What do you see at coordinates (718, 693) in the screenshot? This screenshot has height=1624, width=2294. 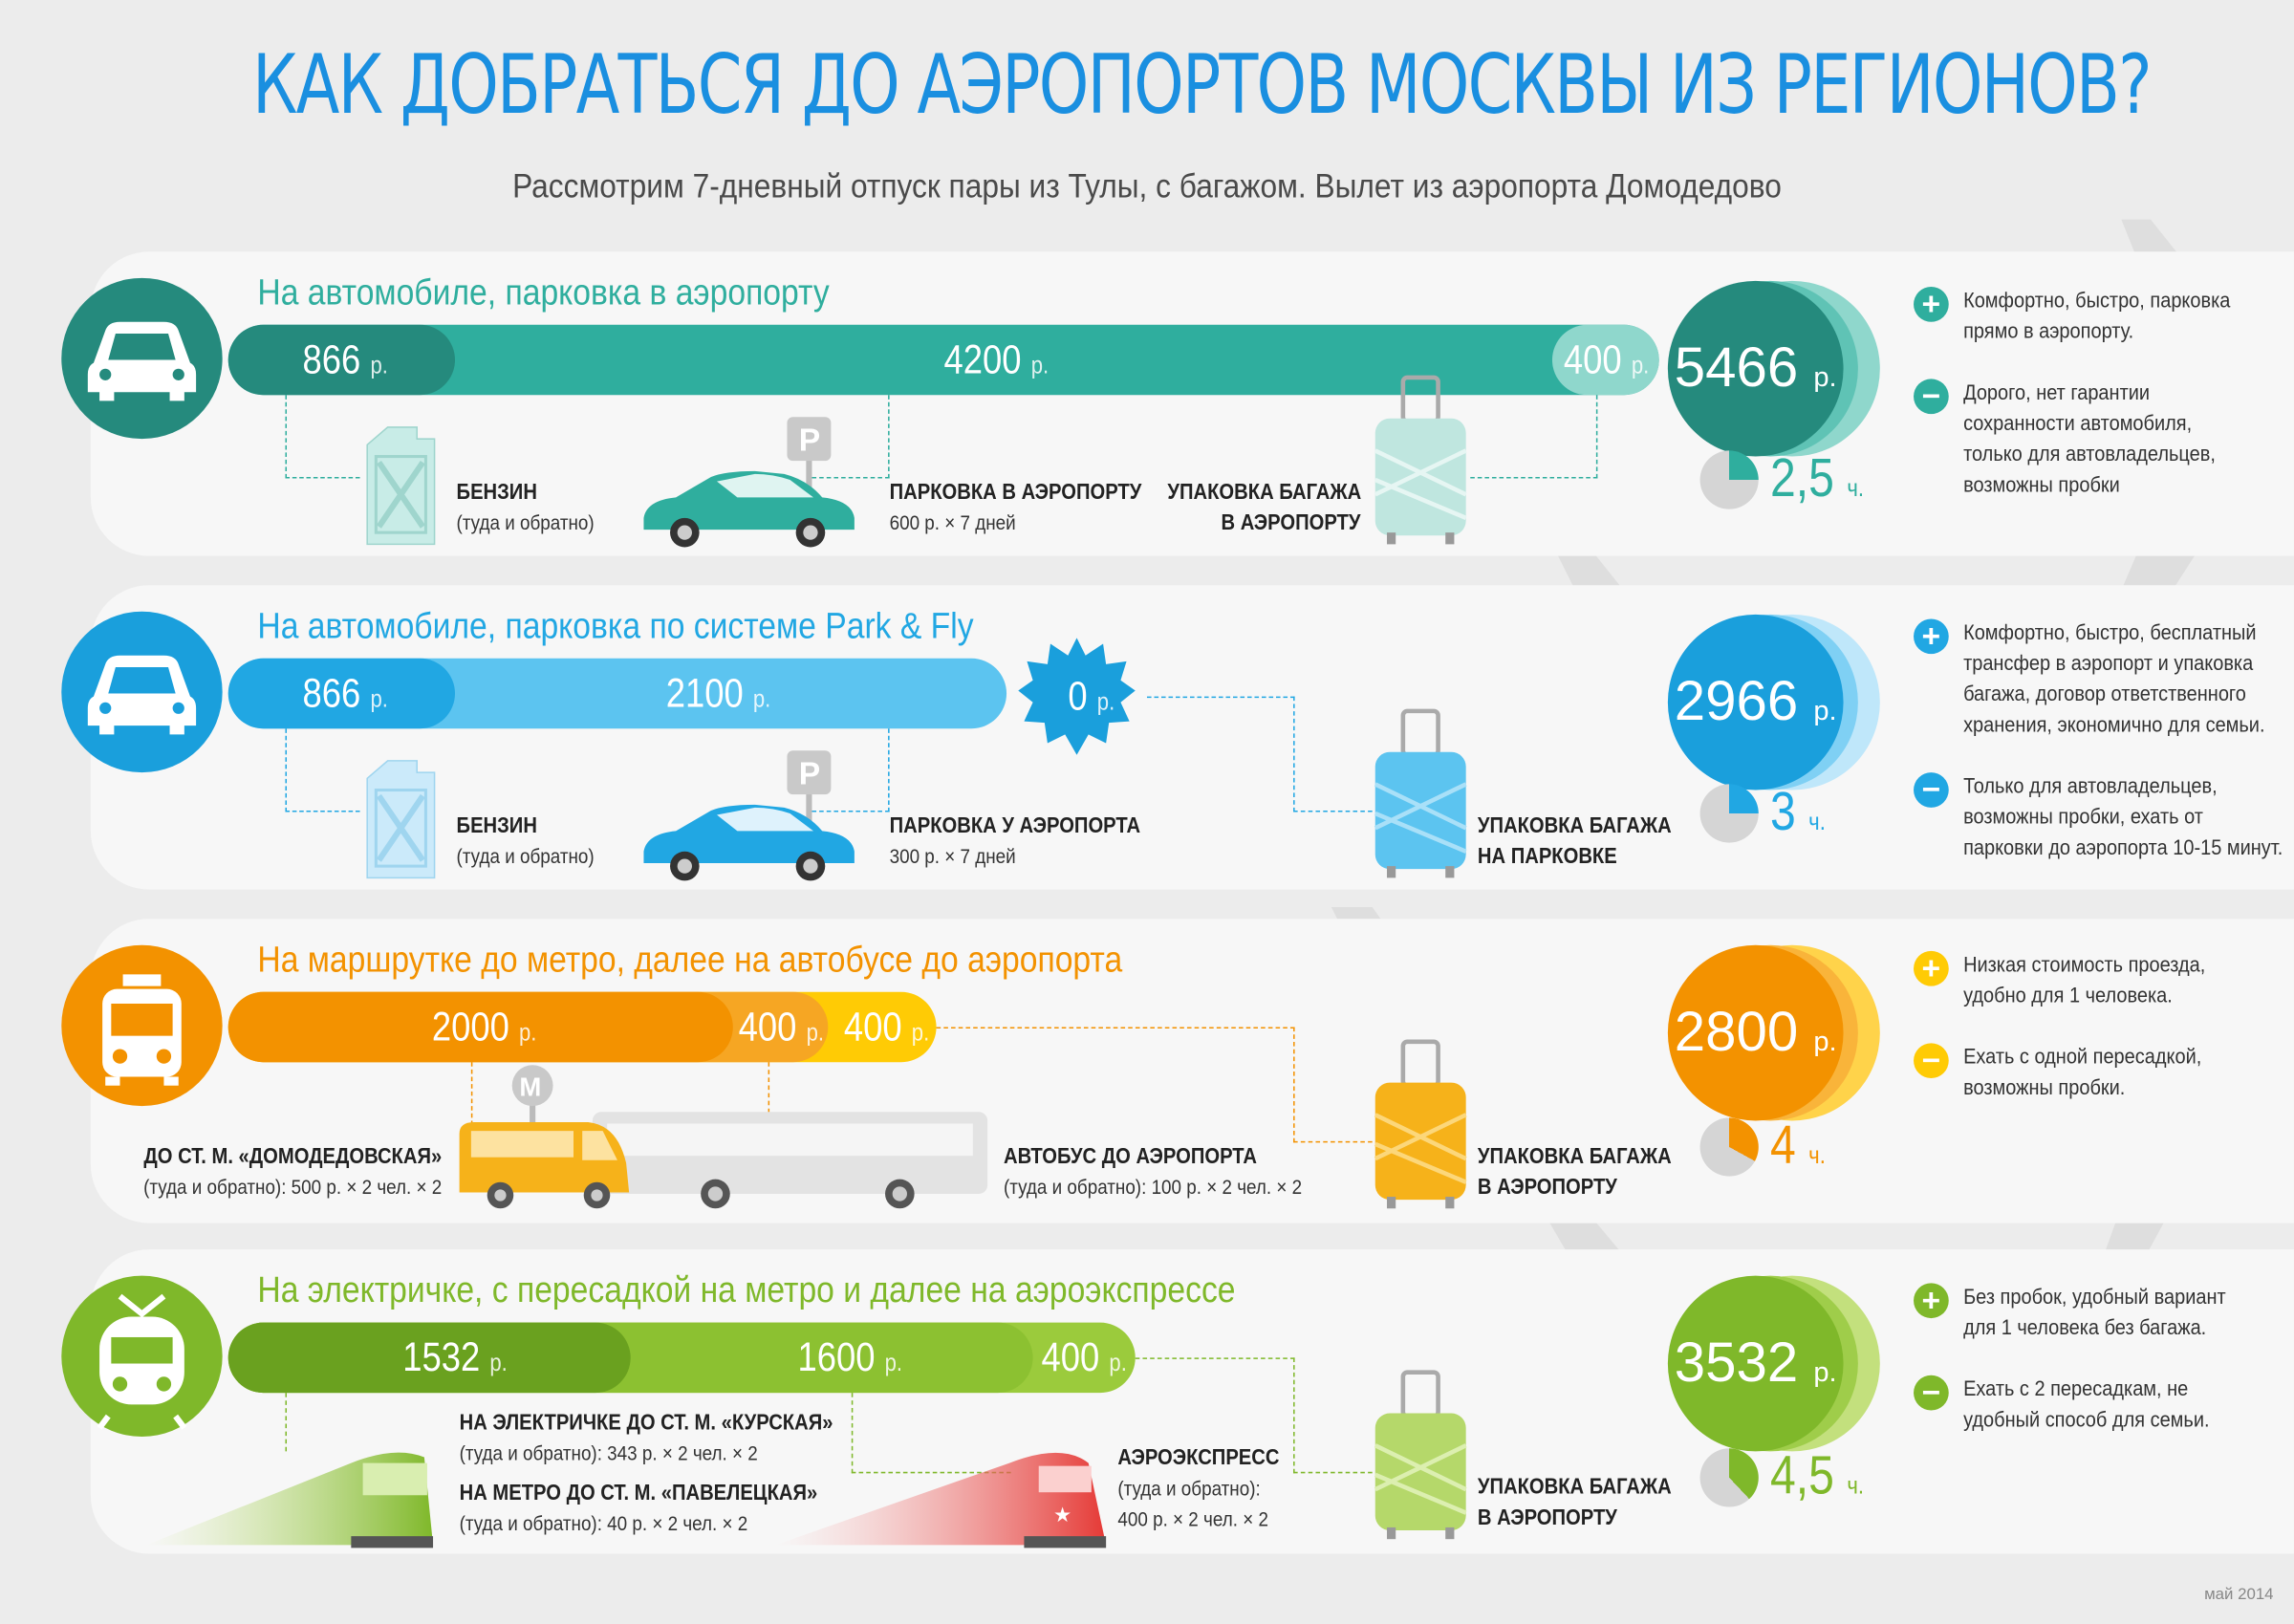 I see `cost-value: 2100 р.` at bounding box center [718, 693].